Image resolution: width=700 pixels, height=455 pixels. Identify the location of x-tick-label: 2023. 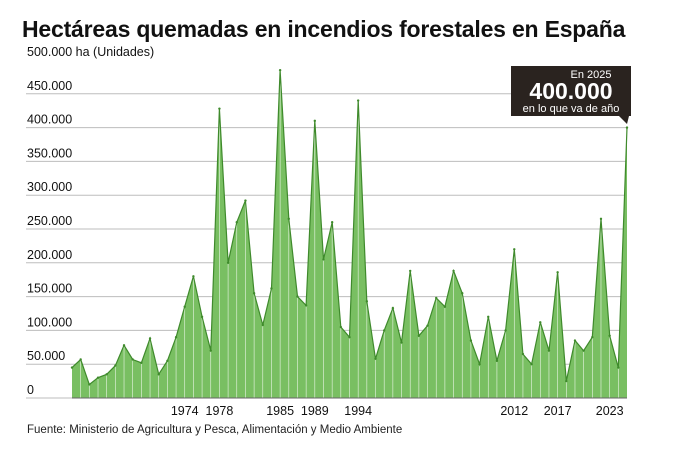
(610, 411).